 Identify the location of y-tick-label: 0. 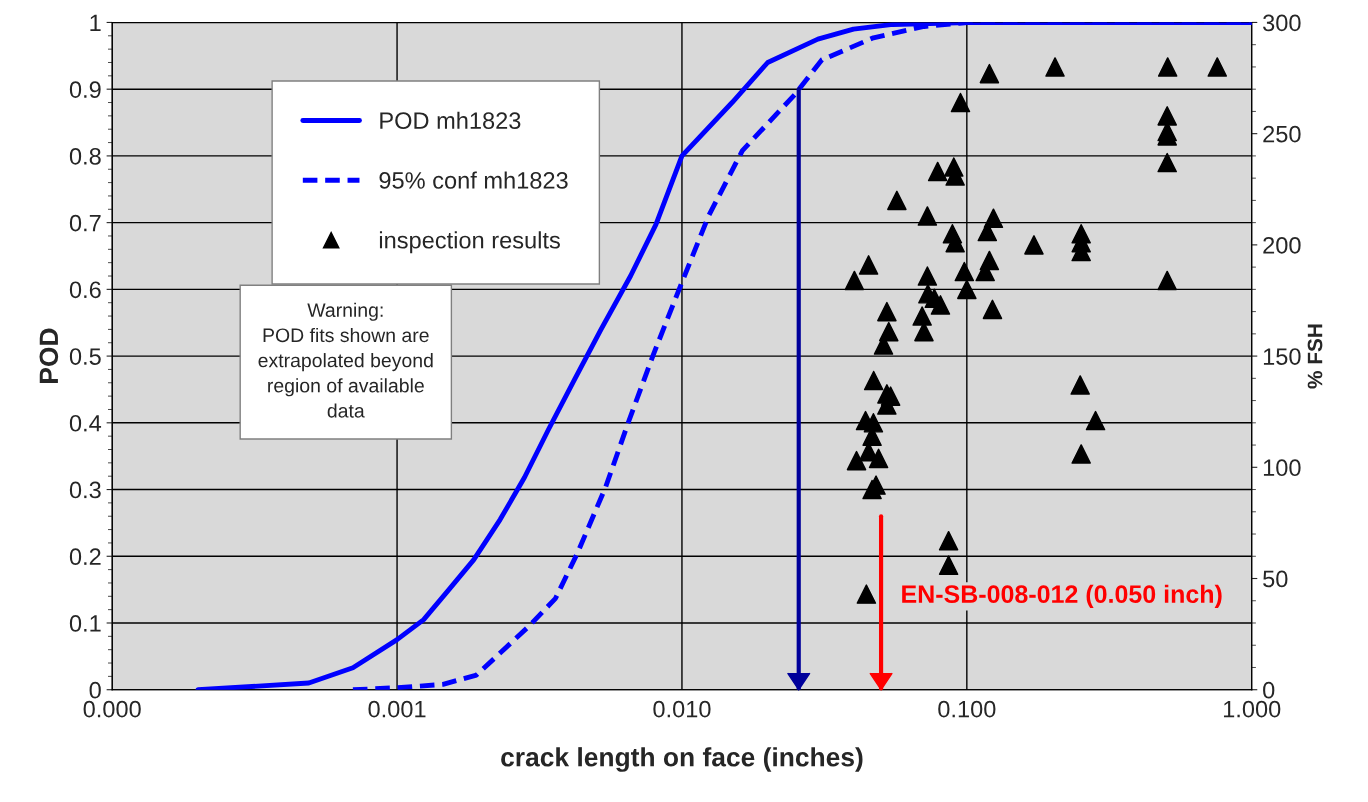
(95, 690).